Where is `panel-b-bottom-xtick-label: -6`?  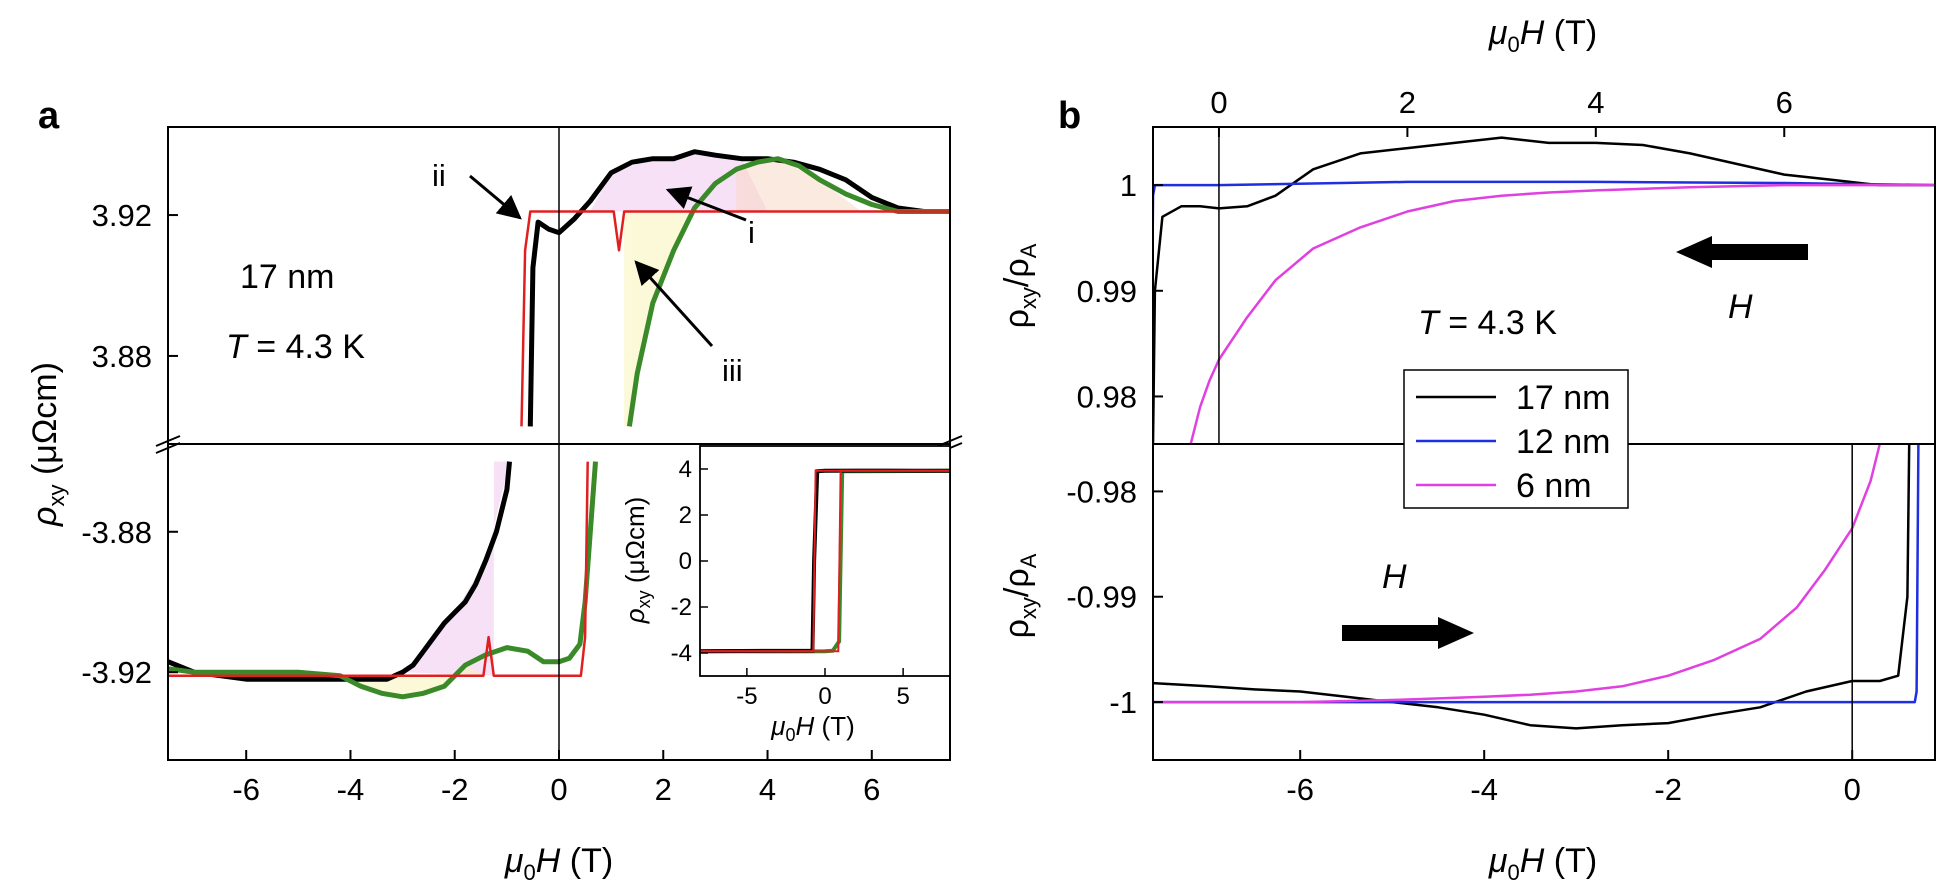 panel-b-bottom-xtick-label: -6 is located at coordinates (1300, 789).